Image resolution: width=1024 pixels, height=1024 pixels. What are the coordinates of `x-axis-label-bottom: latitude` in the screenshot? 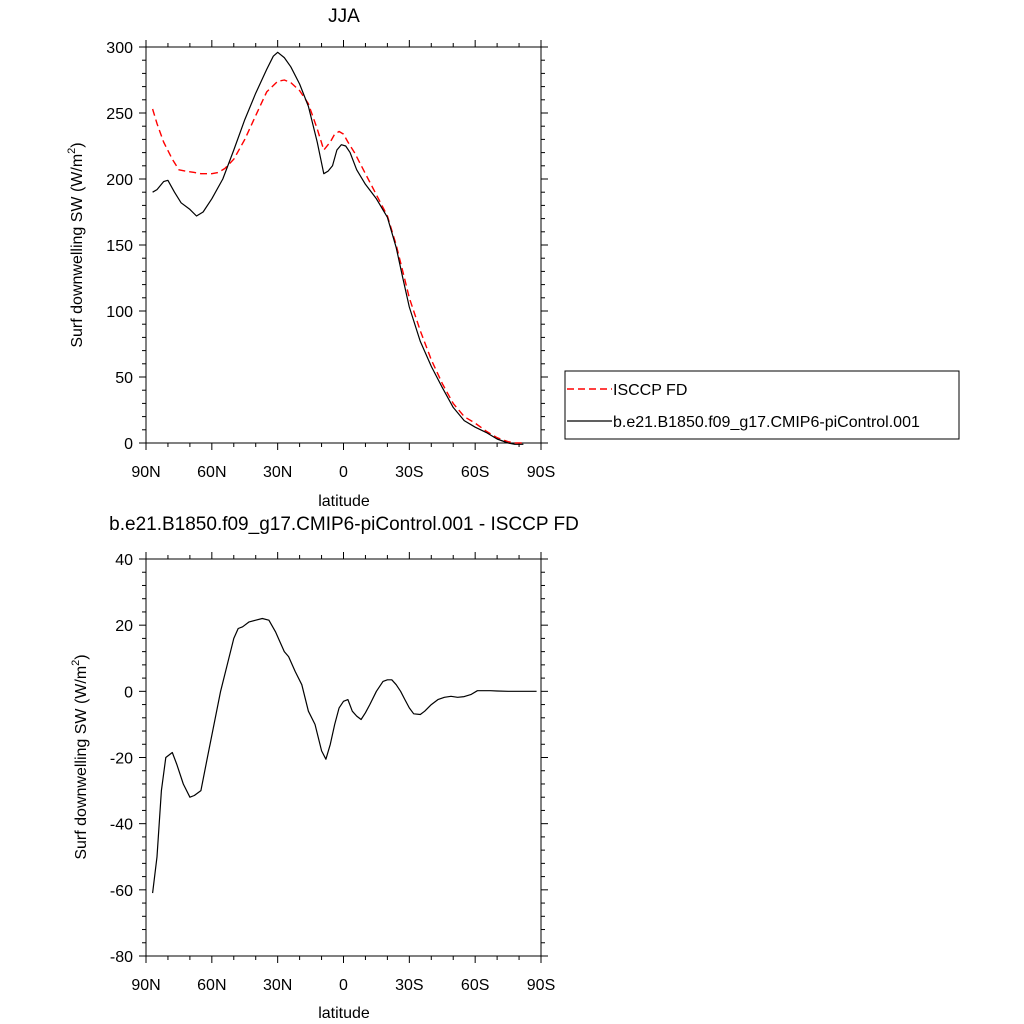 It's located at (344, 1013).